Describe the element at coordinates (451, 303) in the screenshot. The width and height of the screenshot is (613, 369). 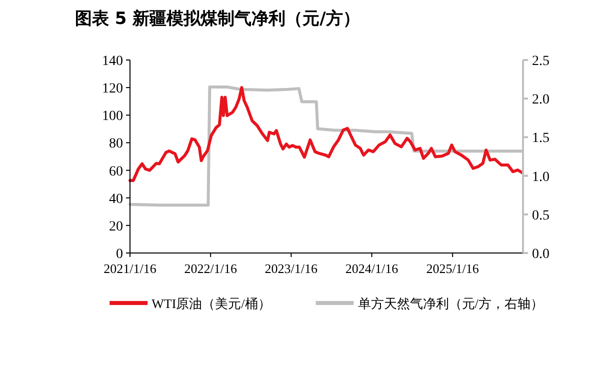
I see `legend-label: 单方天然气净利（元/方，右轴）` at that location.